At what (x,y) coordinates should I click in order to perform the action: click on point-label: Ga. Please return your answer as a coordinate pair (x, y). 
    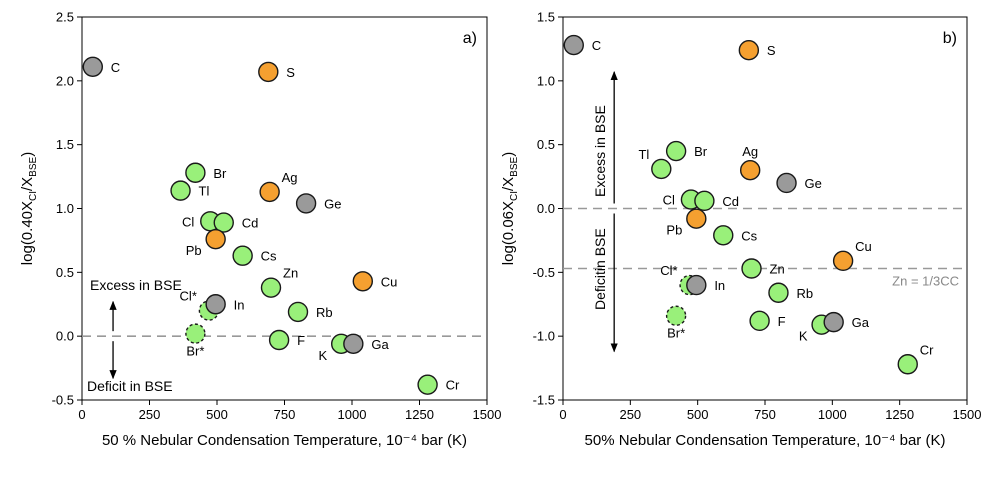
    Looking at the image, I should click on (380, 344).